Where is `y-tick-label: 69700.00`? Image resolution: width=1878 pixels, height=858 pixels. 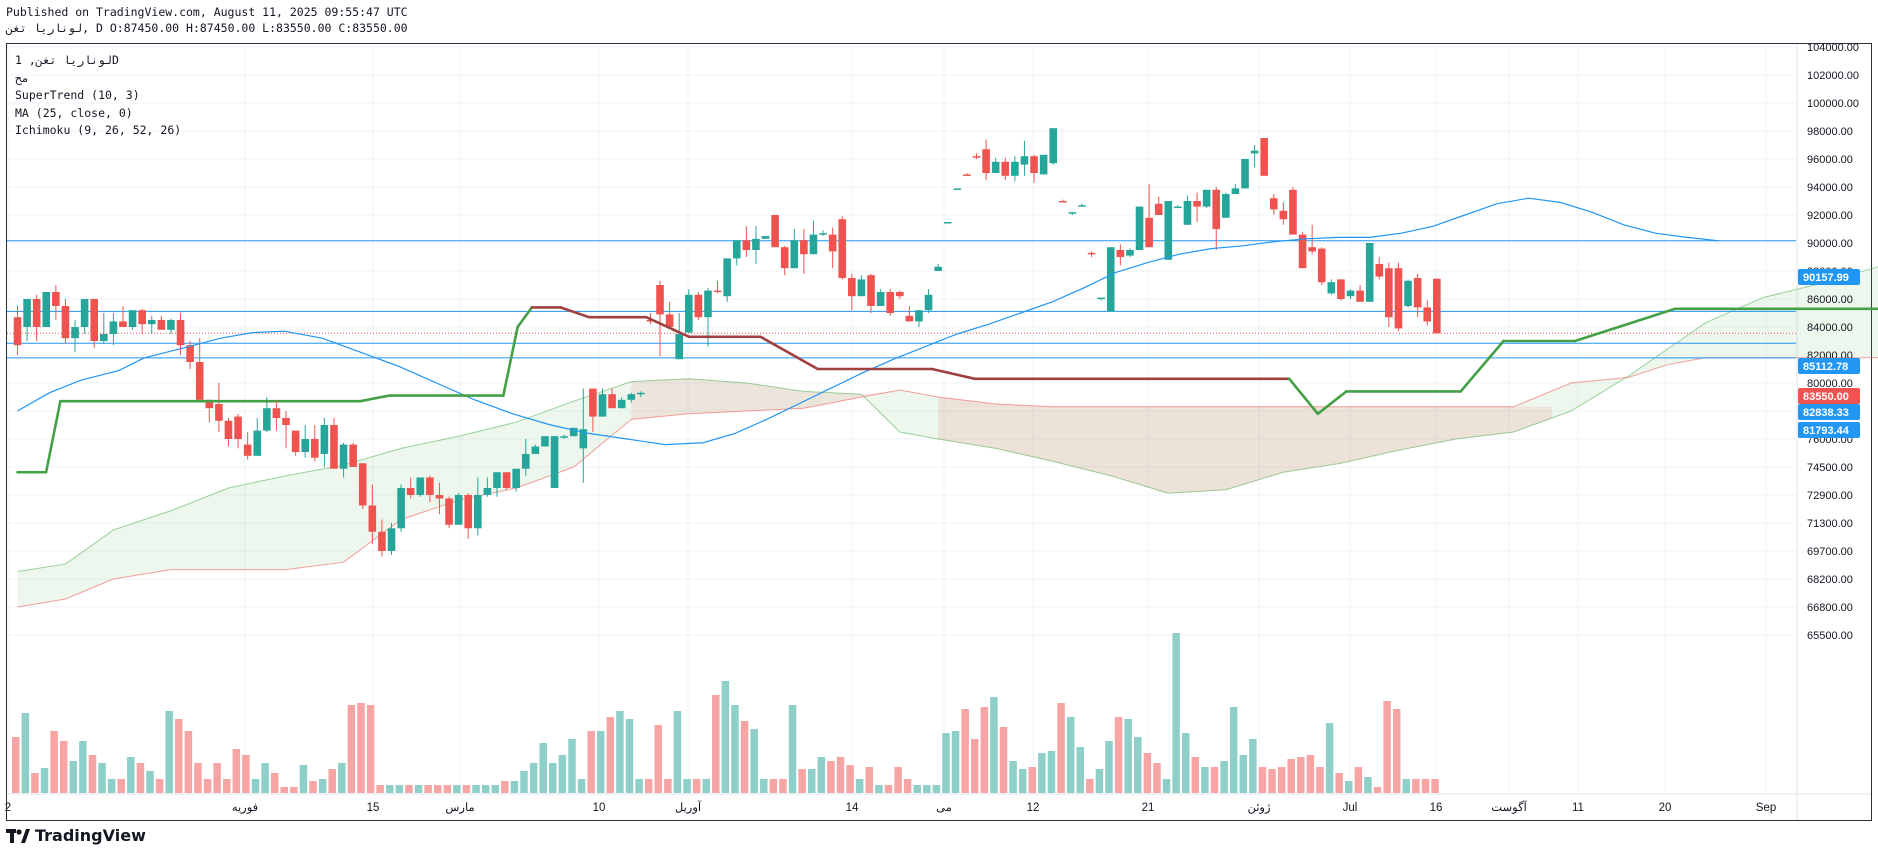
y-tick-label: 69700.00 is located at coordinates (1830, 552).